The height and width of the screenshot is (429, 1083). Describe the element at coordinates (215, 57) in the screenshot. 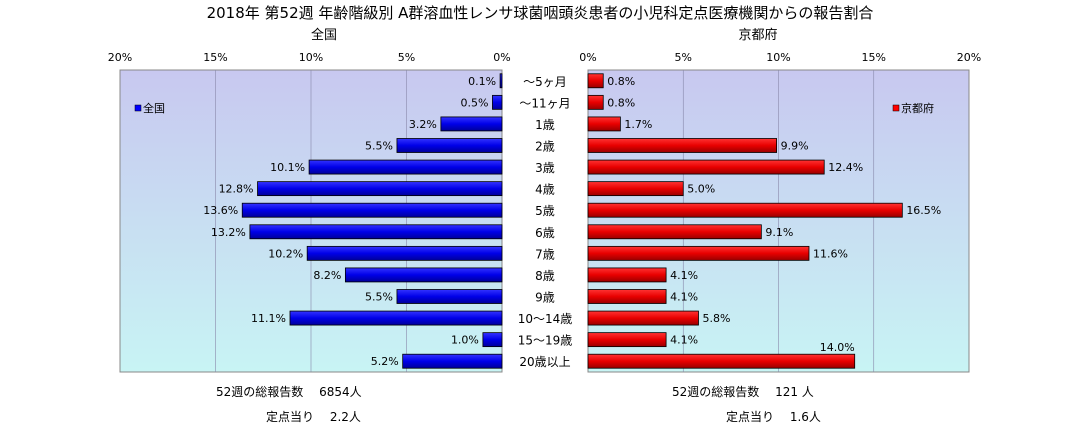

I see `x-tick-left: 15%` at that location.